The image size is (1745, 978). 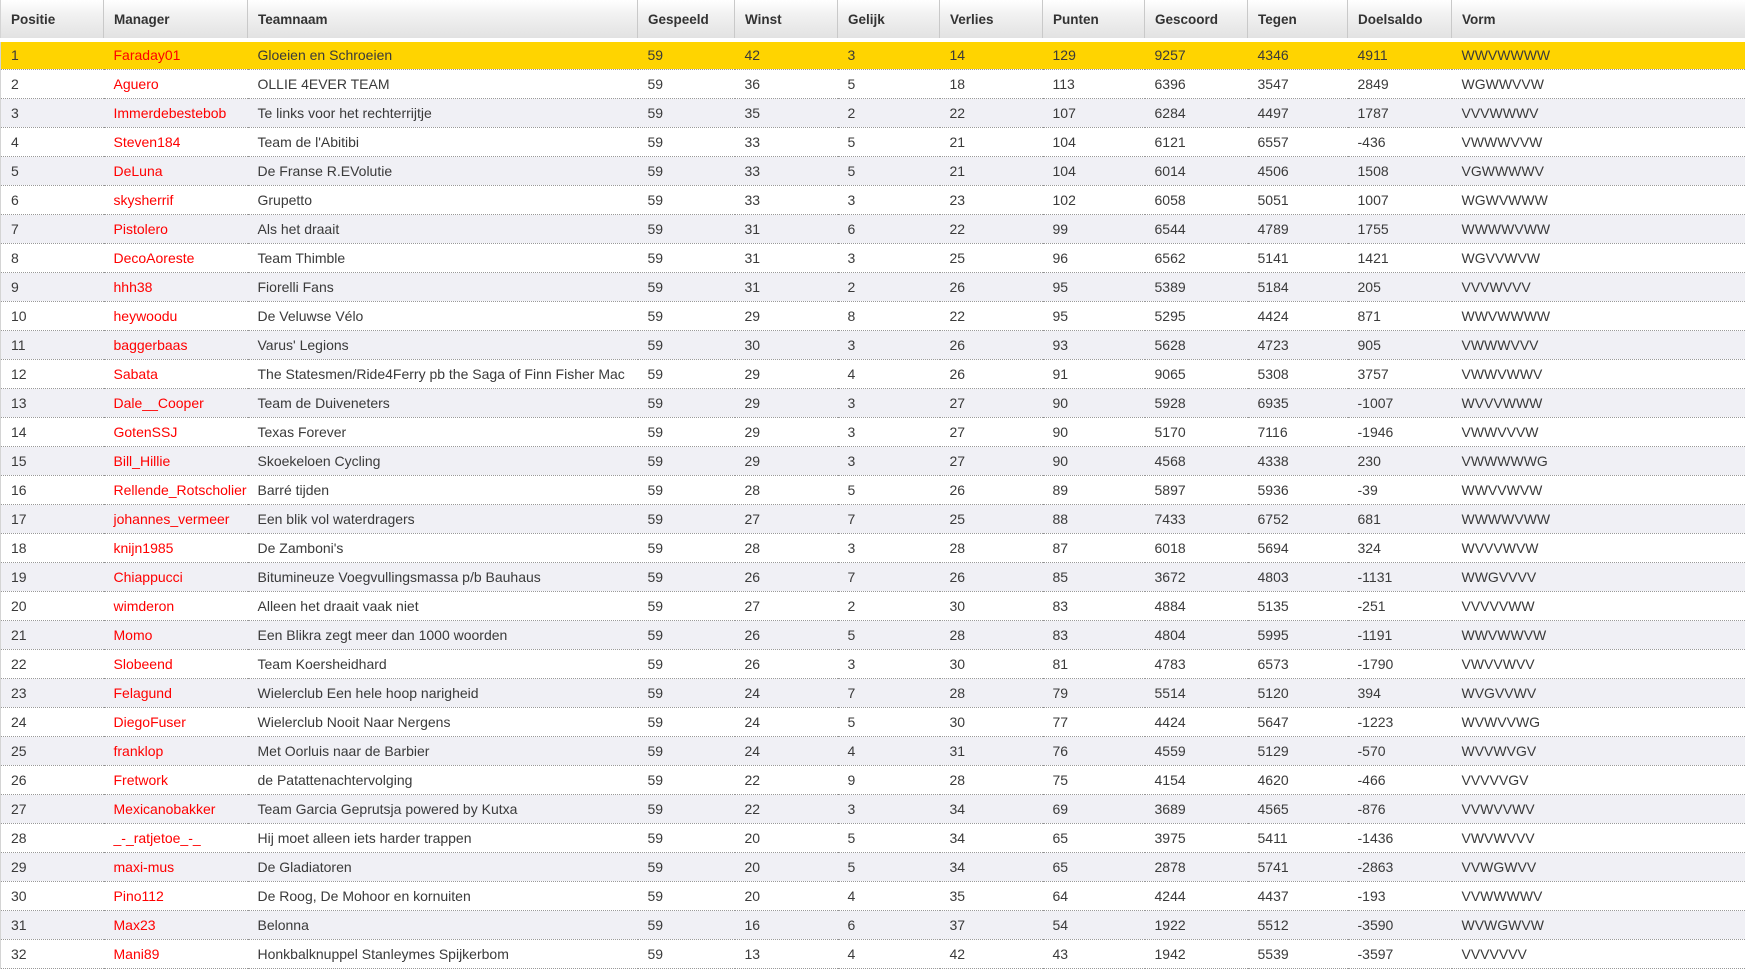 I want to click on cell-punten: 89, so click(x=1060, y=489).